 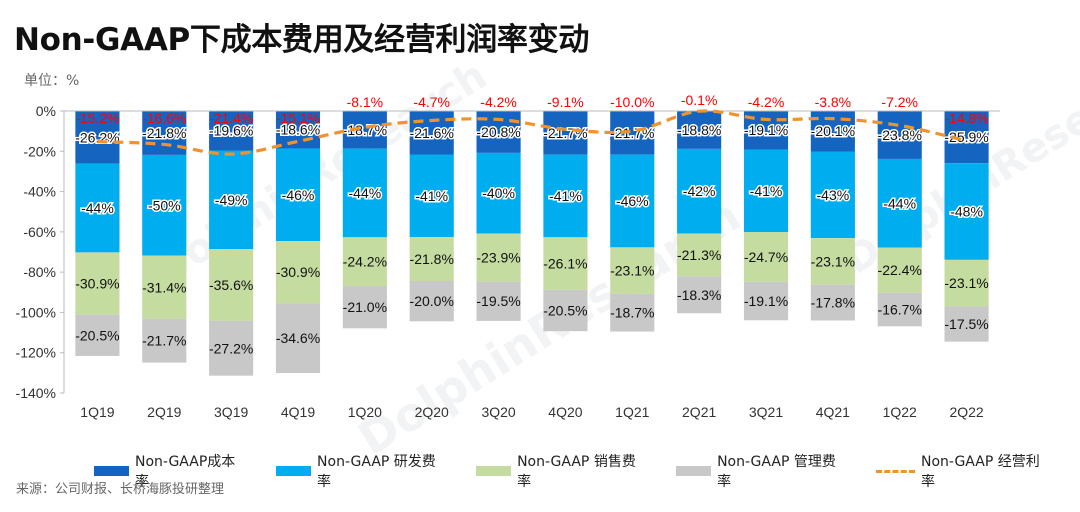 I want to click on bar-label-rd: -42%, so click(x=699, y=191).